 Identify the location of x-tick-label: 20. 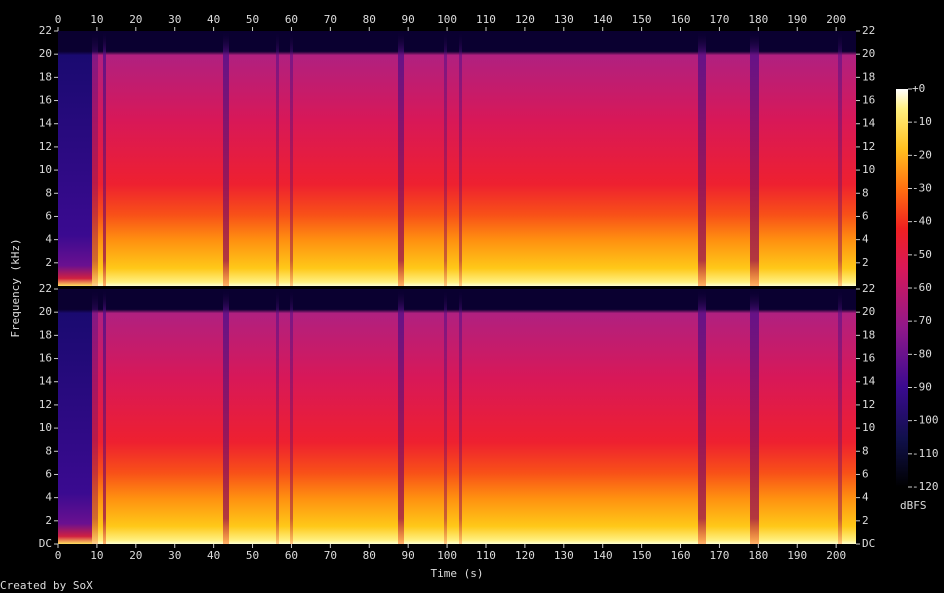
(135, 555).